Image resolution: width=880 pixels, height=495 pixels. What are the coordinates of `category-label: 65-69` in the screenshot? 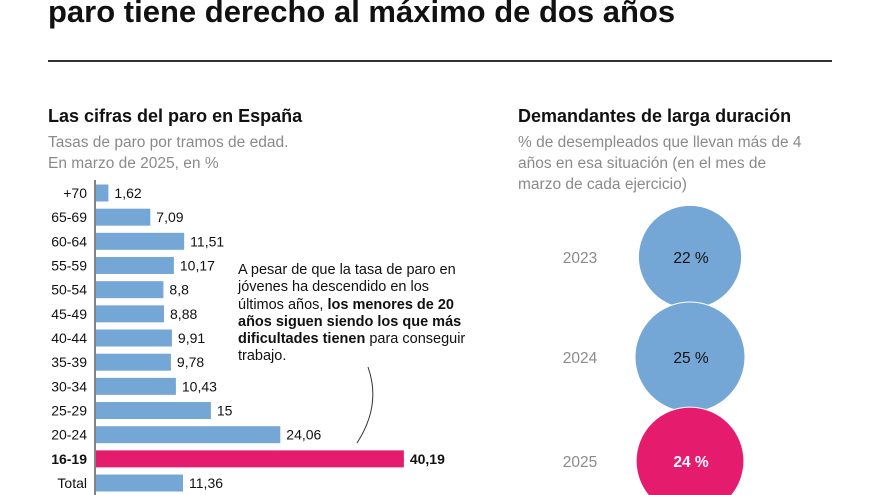 It's located at (69, 217).